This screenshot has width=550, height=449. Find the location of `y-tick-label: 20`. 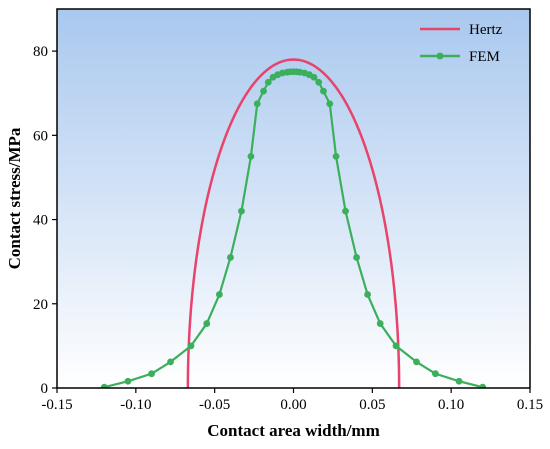

y-tick-label: 20 is located at coordinates (40, 305).